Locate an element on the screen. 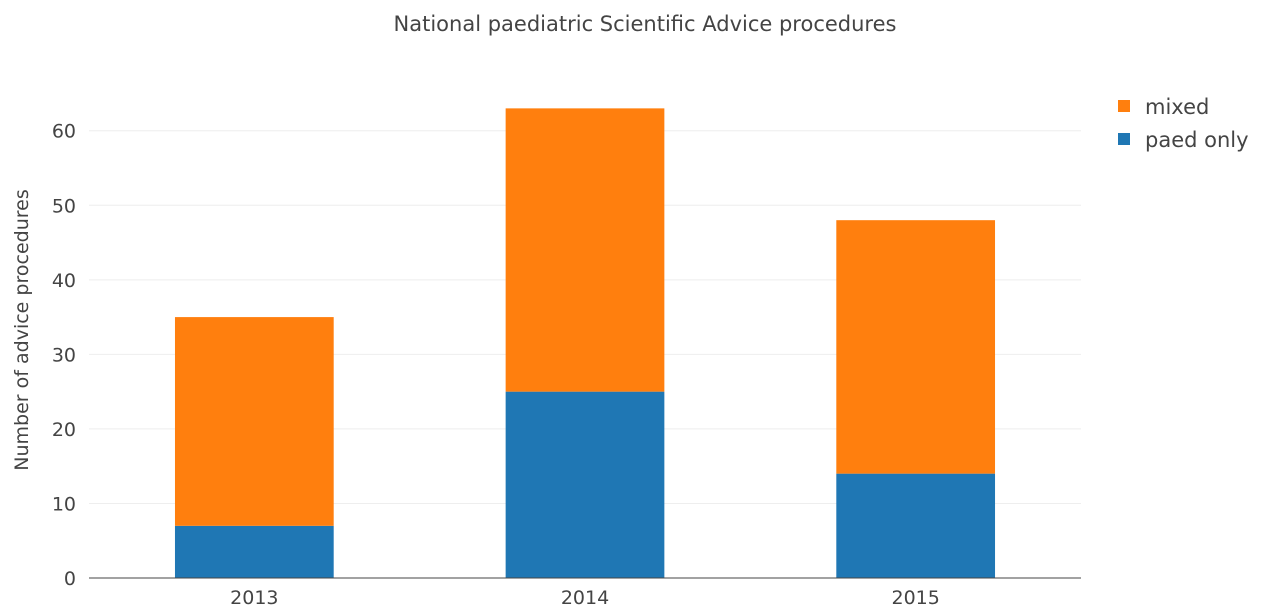  y-tick-labels: 0 10 20 30 40 50 60 is located at coordinates (64, 355).